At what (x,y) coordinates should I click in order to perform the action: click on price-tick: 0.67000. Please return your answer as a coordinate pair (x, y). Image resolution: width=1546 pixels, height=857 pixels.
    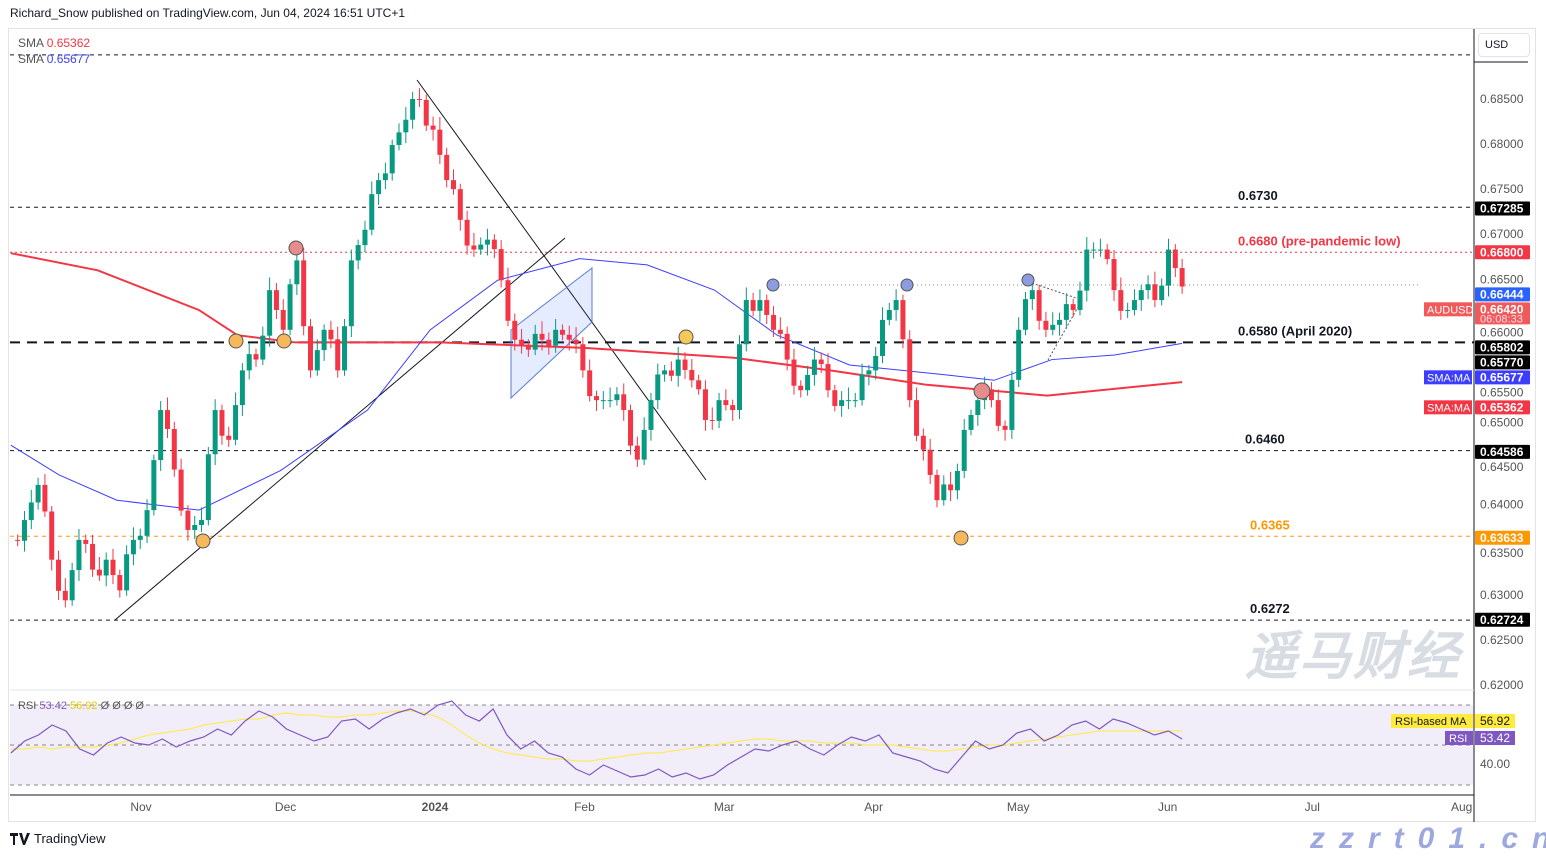
    Looking at the image, I should click on (1502, 234).